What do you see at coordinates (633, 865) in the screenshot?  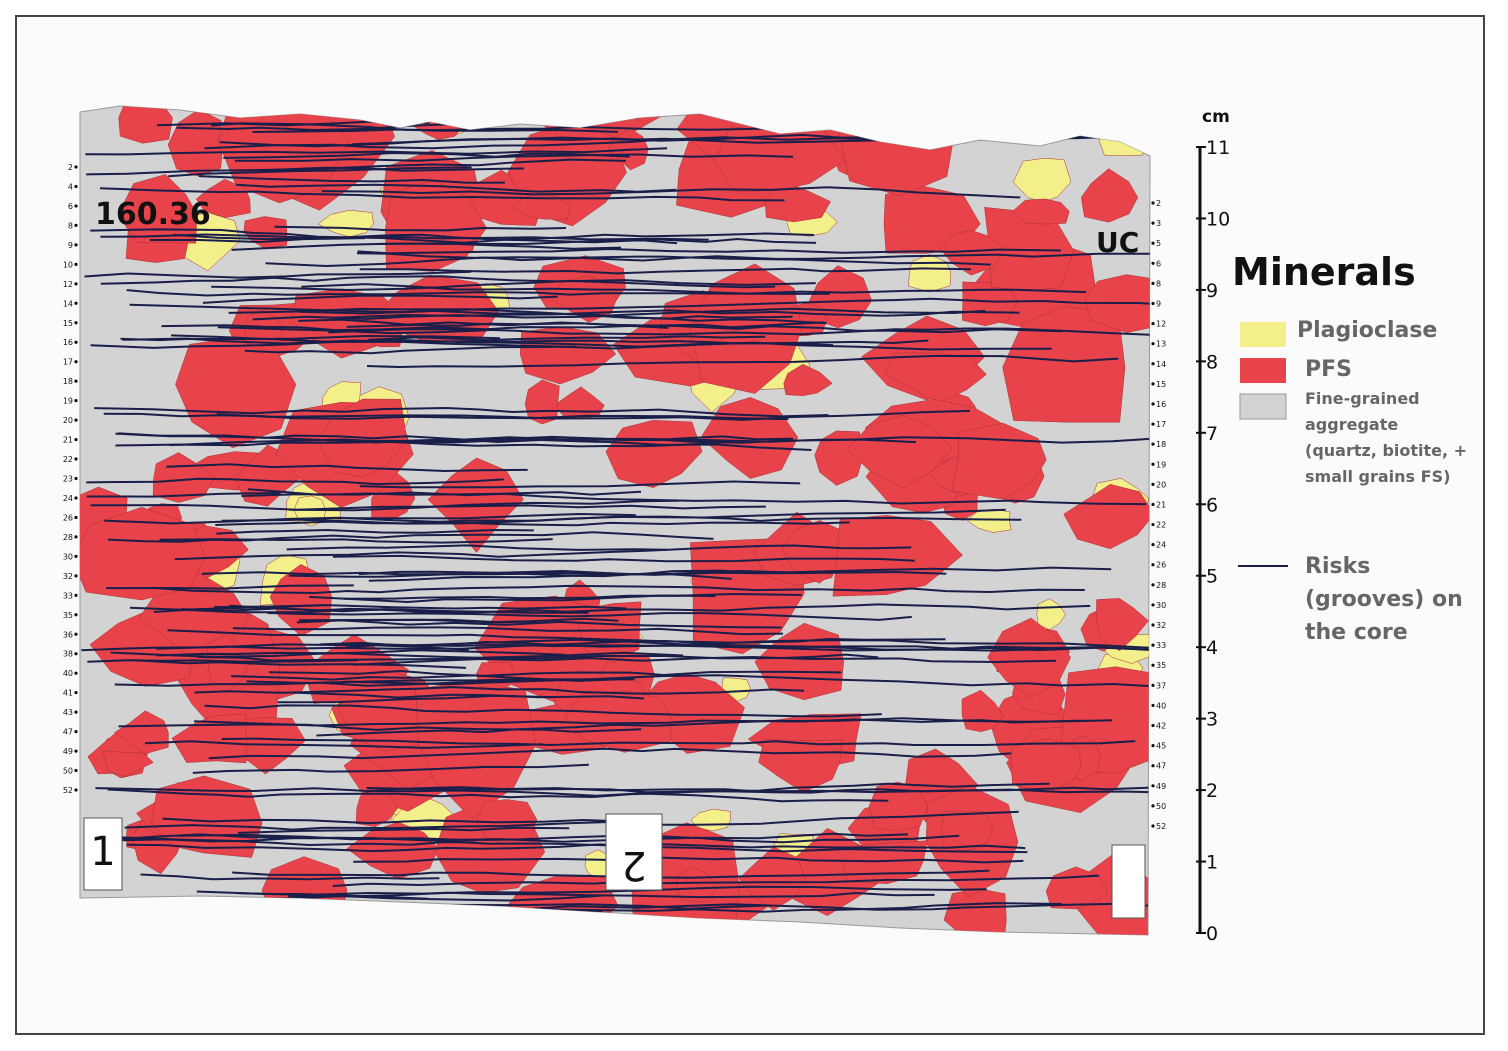 I see `piece-label: 2` at bounding box center [633, 865].